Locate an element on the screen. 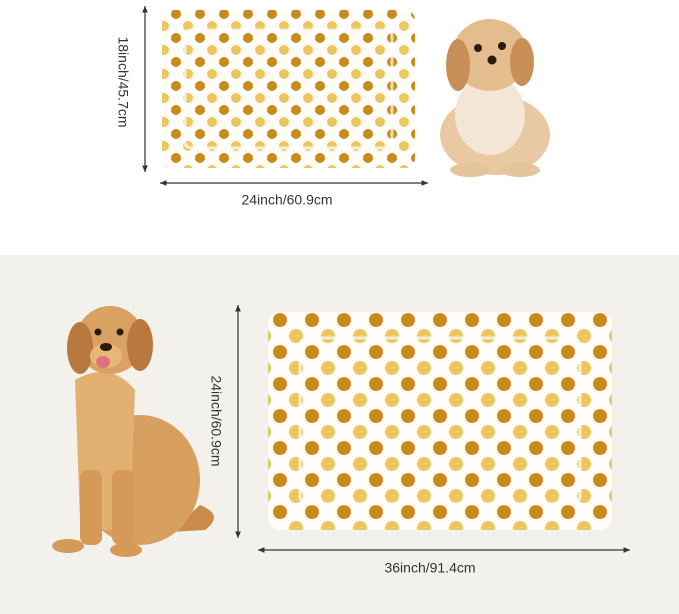 This screenshot has height=614, width=679. height-label: 24inch/60.9cm is located at coordinates (216, 420).